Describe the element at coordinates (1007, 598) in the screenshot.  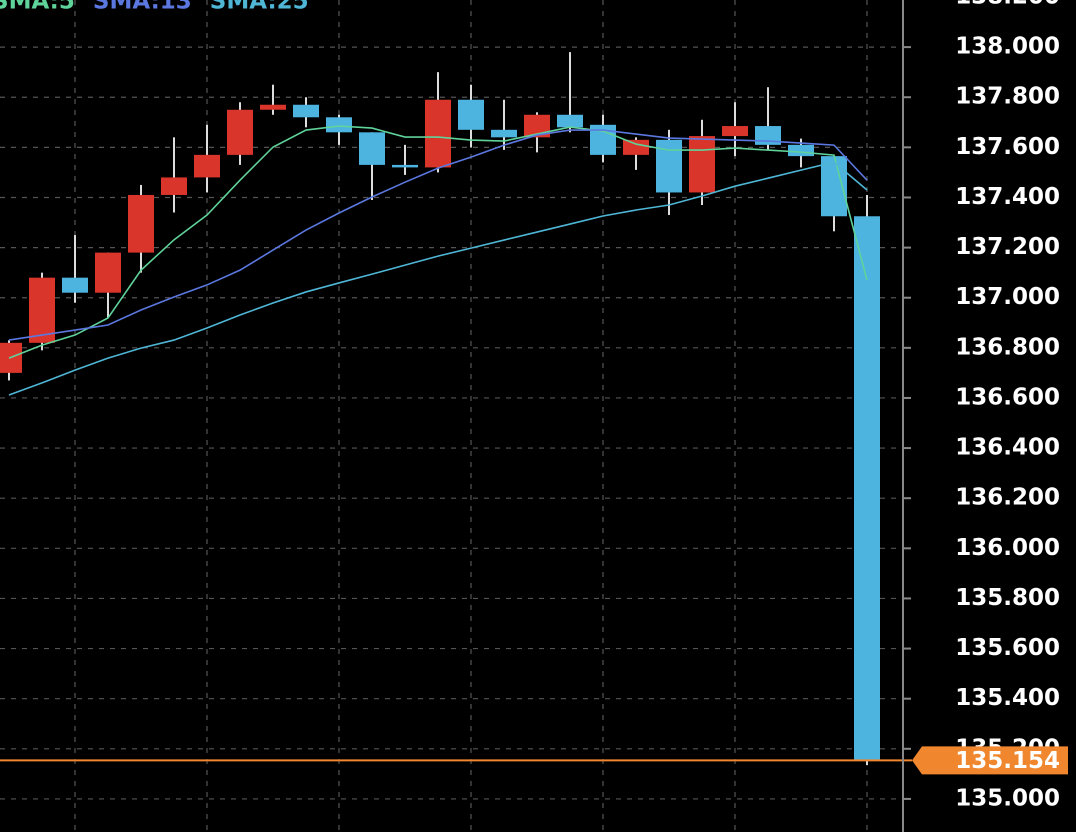
I see `y-tick-label: 135.800` at that location.